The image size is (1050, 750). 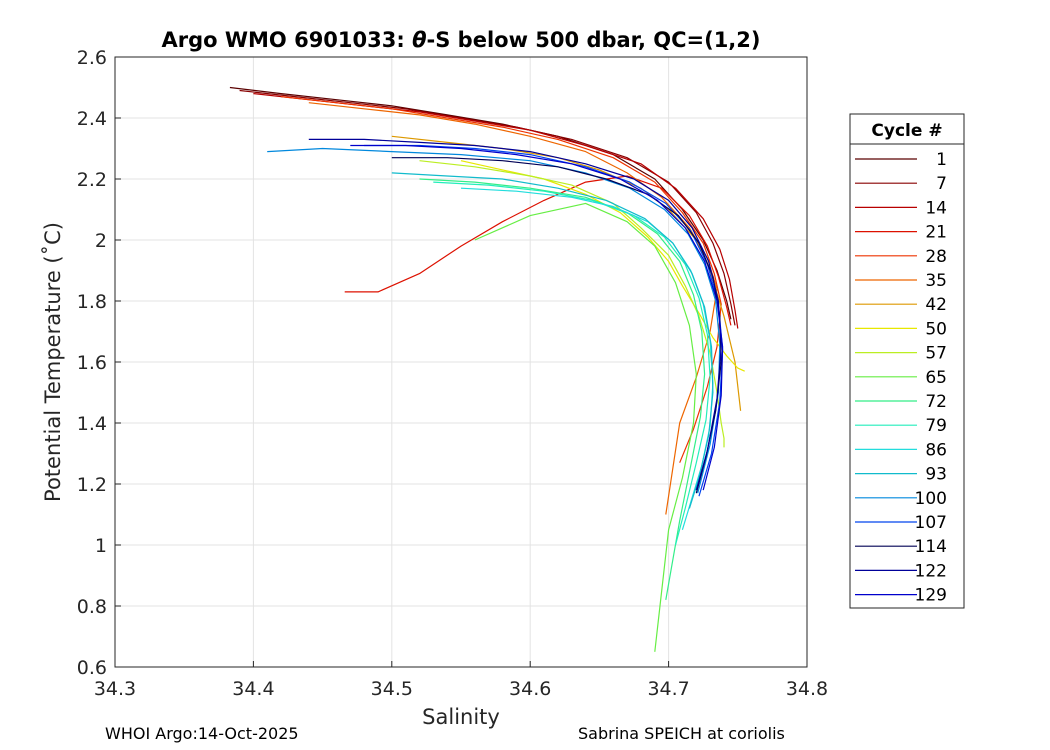 What do you see at coordinates (101, 546) in the screenshot?
I see `y-tick-label: 1` at bounding box center [101, 546].